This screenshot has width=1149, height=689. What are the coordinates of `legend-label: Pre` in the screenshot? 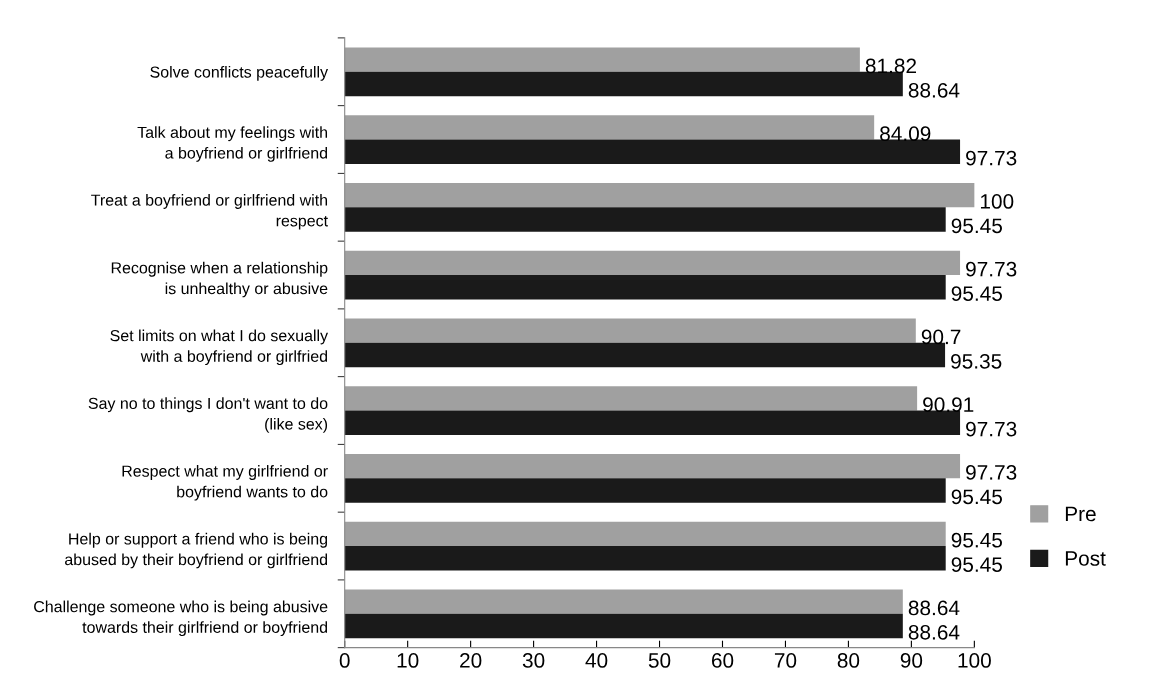 It's located at (1080, 514).